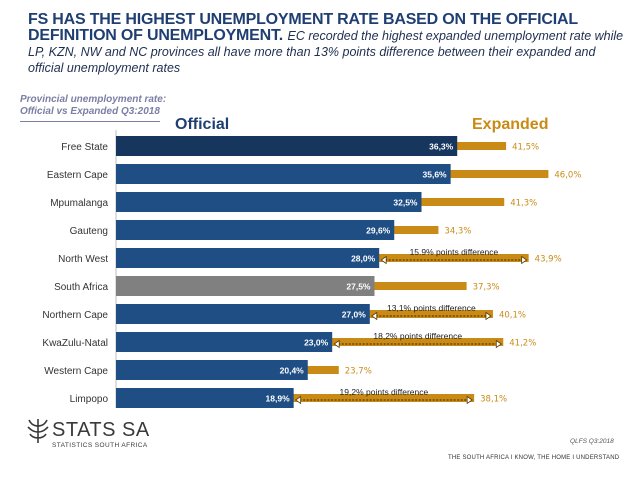 This screenshot has height=479, width=638. I want to click on difference-annotation-label: 18,2% points difference, so click(417, 336).